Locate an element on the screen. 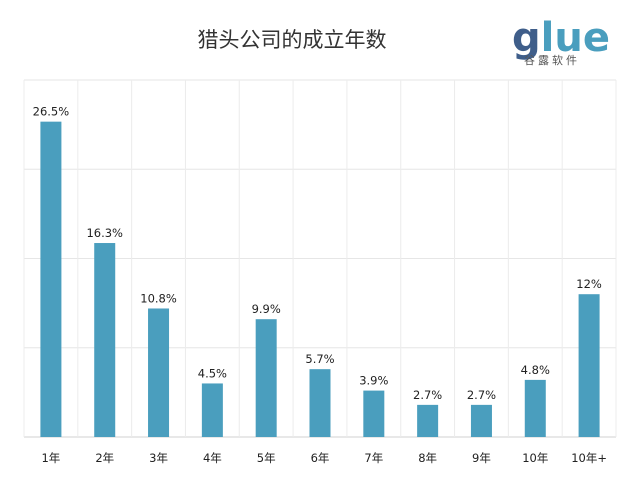  logo-wordmark: glue is located at coordinates (561, 38).